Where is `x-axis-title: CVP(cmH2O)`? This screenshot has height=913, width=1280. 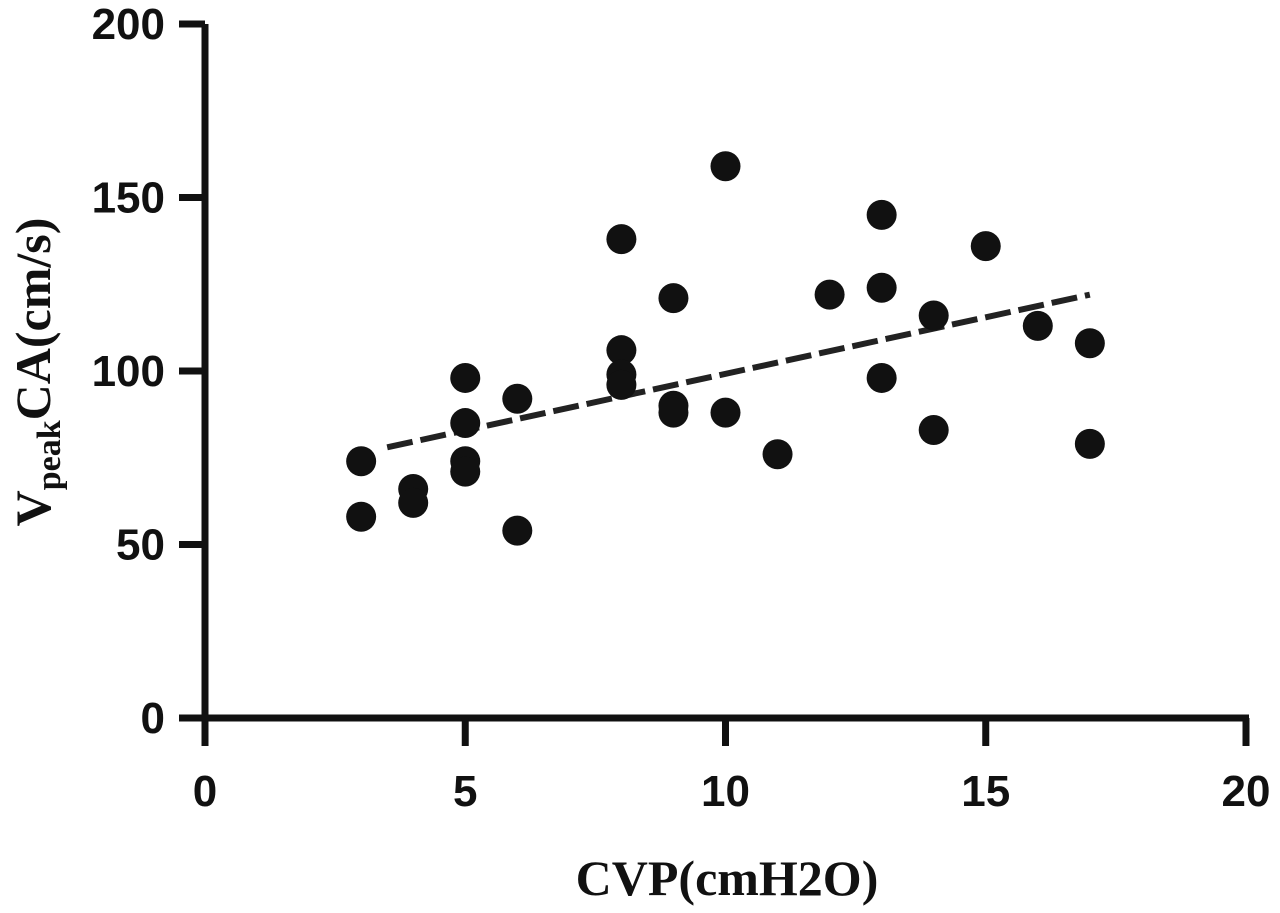
x-axis-title: CVP(cmH2O) is located at coordinates (727, 878).